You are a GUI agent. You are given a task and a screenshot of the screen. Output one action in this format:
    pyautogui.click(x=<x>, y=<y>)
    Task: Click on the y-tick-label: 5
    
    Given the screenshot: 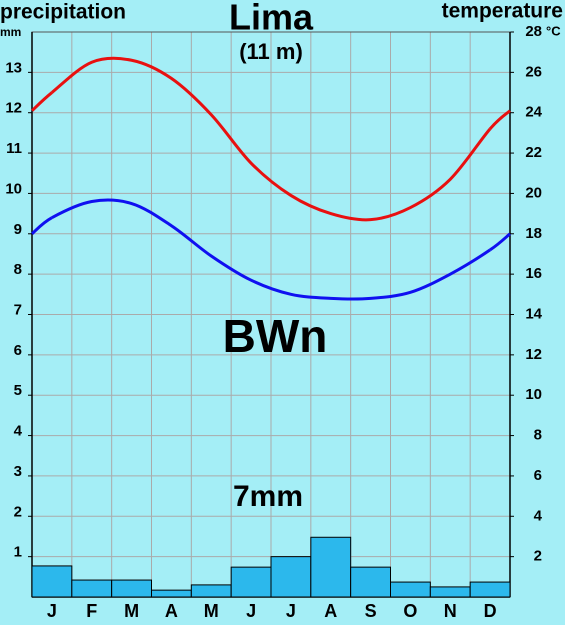 What is the action you would take?
    pyautogui.click(x=18, y=390)
    